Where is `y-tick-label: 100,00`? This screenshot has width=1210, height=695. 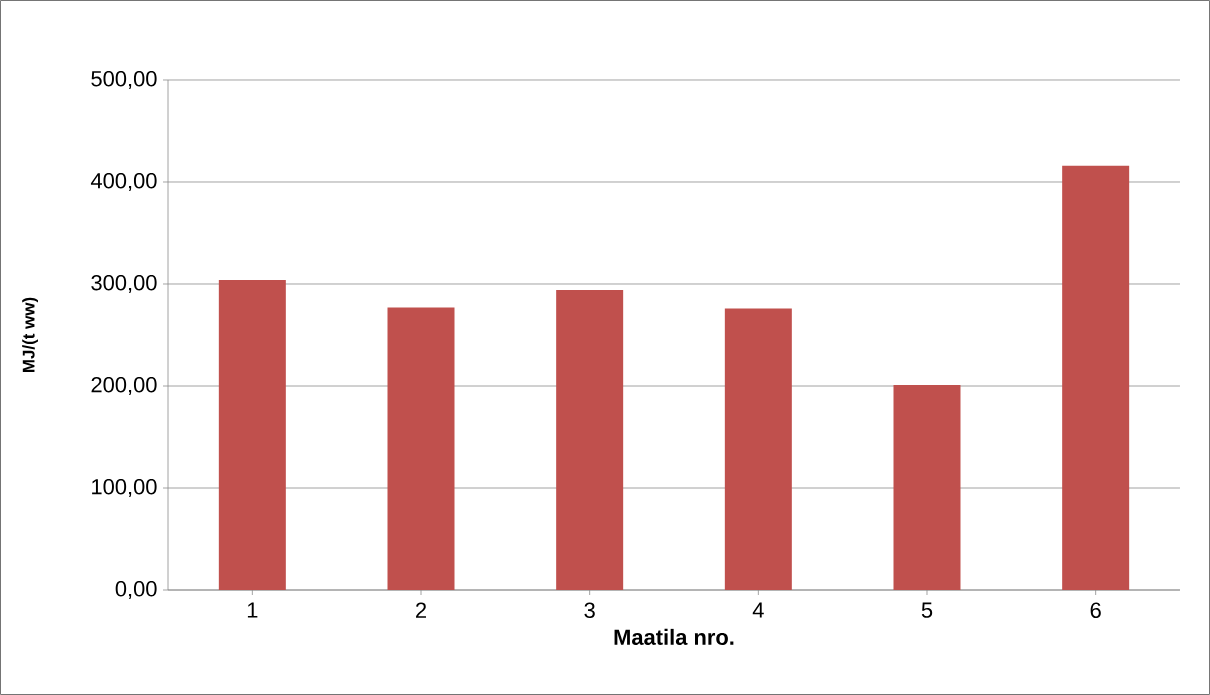
y-tick-label: 100,00 is located at coordinates (124, 488).